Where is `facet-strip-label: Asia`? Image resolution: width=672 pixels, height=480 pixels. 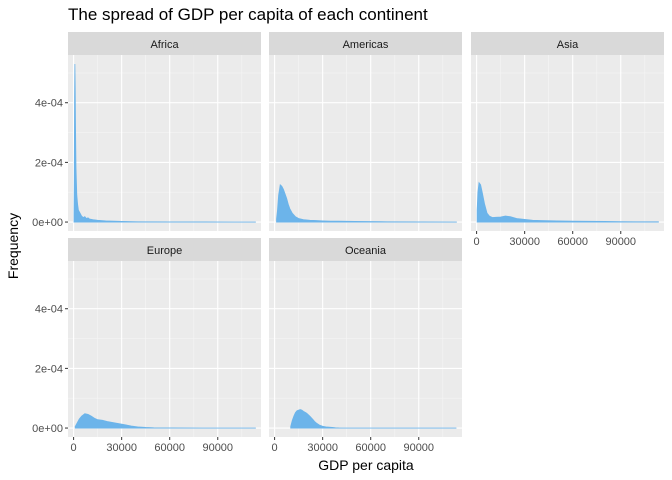 facet-strip-label: Asia is located at coordinates (568, 45).